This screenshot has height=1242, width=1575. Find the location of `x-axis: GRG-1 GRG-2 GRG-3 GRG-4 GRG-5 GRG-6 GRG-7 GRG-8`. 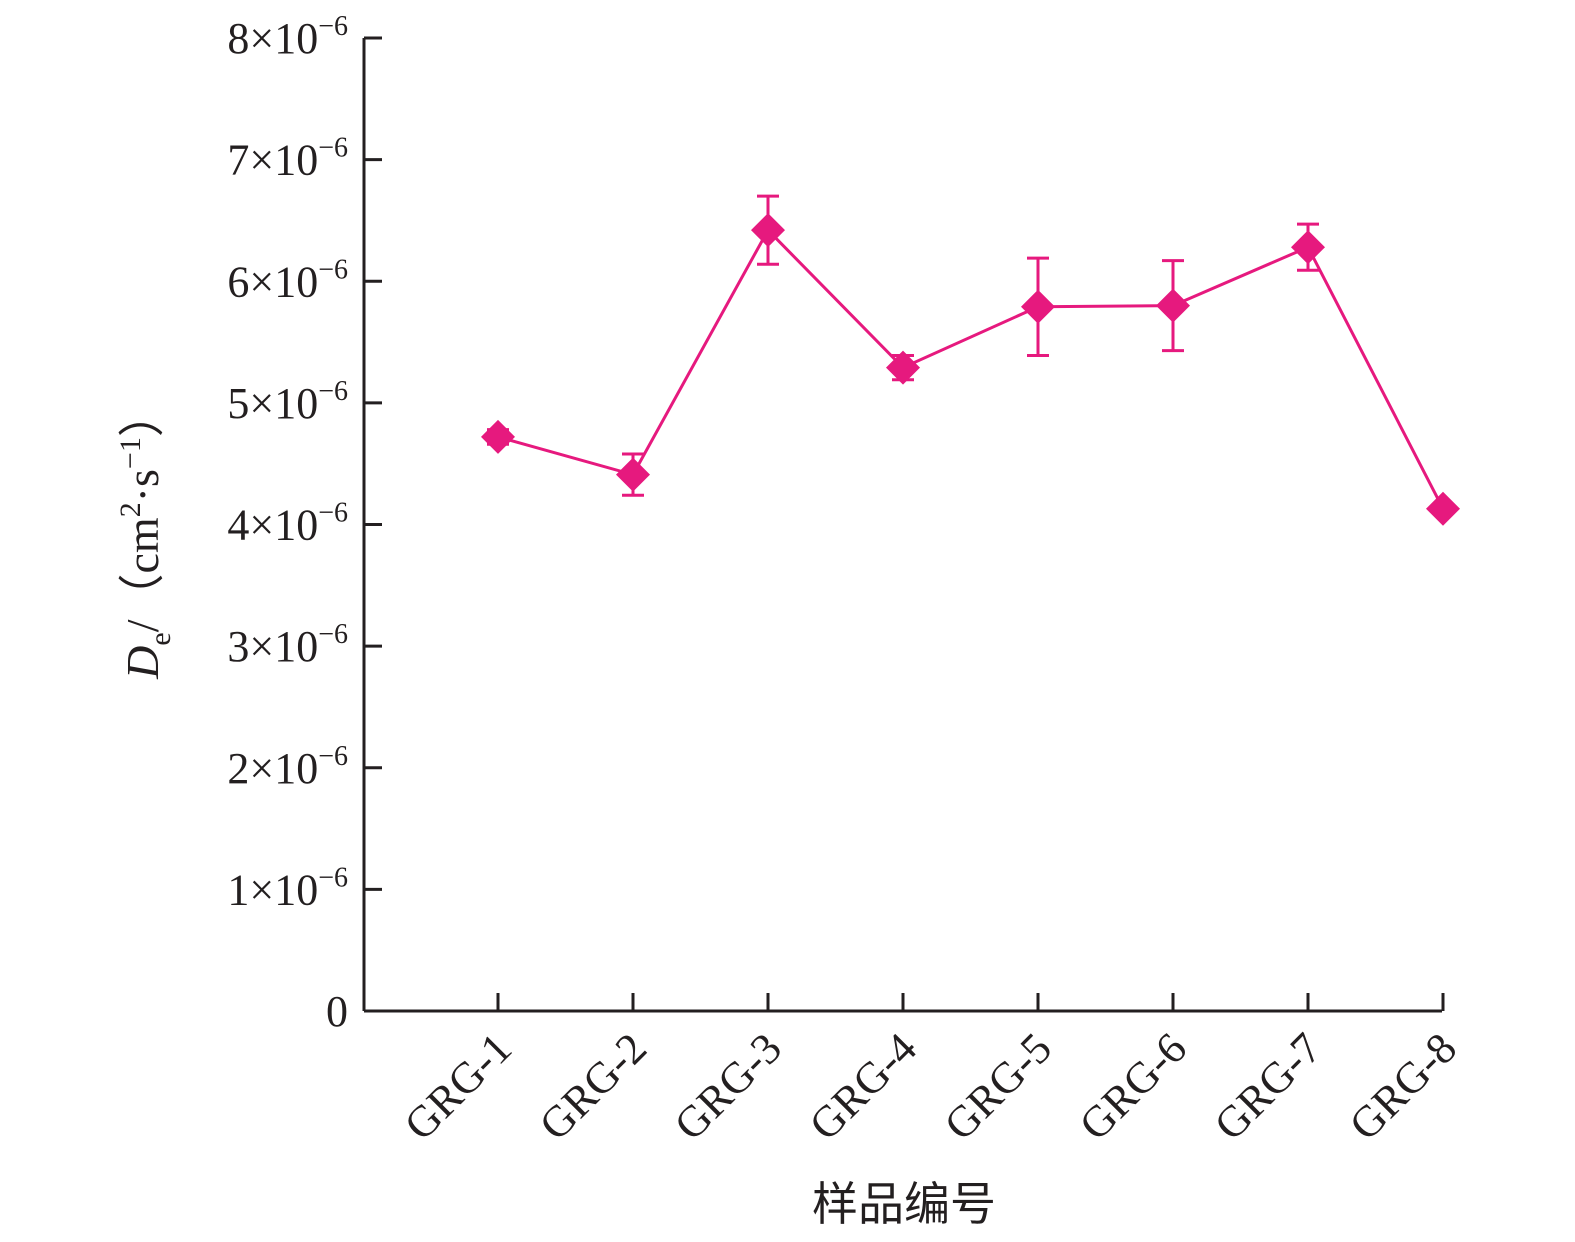

x-axis: GRG-1 GRG-2 GRG-3 GRG-4 GRG-5 GRG-6 GRG-7 GRG-8 is located at coordinates (915, 1071).